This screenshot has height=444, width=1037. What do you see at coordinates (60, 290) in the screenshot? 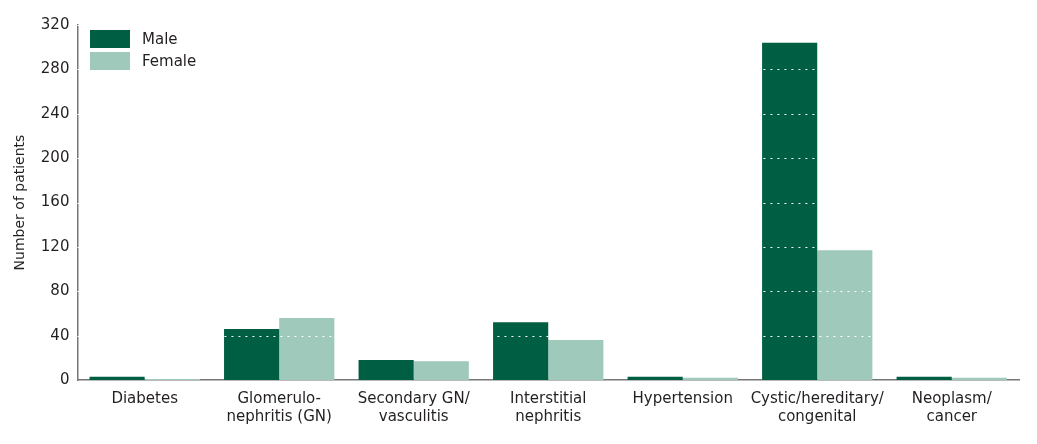
I see `y-tick-label: 80` at bounding box center [60, 290].